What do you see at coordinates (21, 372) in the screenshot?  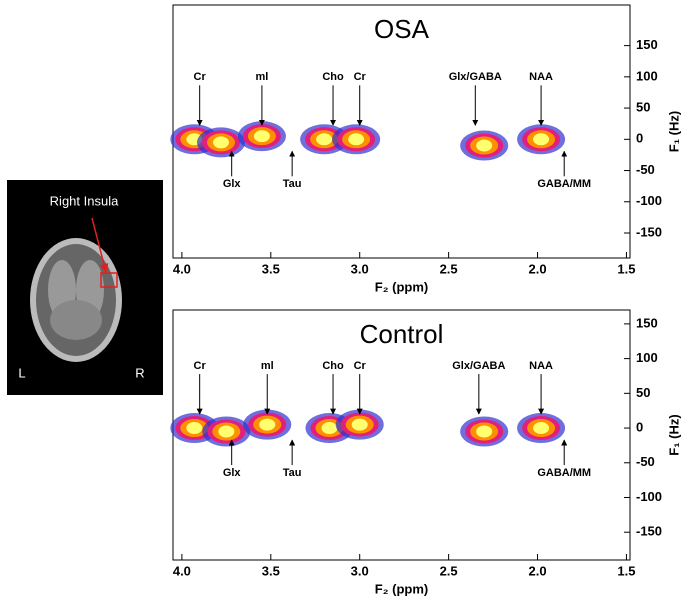 I see `left-label: L` at bounding box center [21, 372].